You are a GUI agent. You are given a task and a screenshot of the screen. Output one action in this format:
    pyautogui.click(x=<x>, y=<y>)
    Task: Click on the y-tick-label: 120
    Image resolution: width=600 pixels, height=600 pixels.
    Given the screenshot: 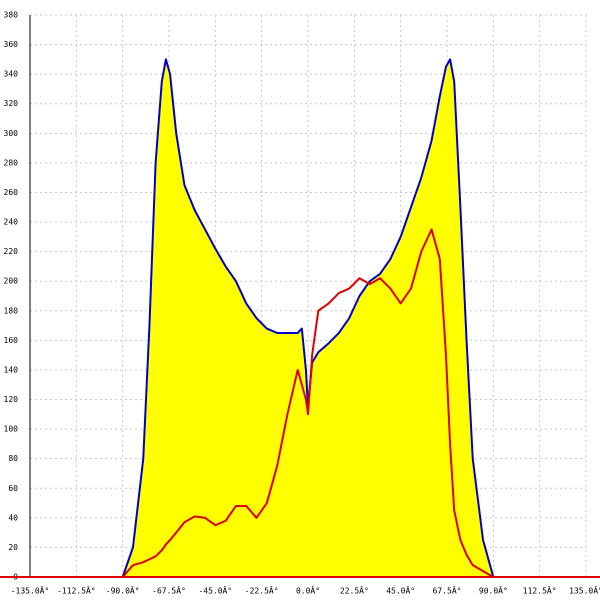 What is the action you would take?
    pyautogui.click(x=11, y=399)
    